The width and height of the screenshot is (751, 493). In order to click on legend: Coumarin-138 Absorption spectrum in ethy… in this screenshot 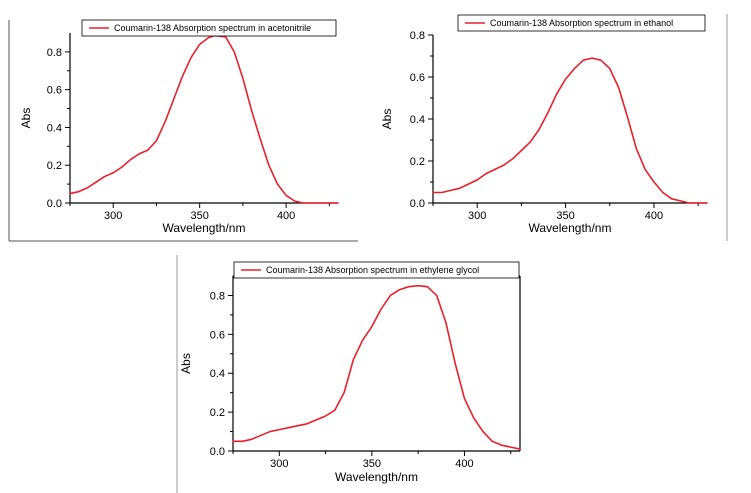, I will do `click(376, 270)`.